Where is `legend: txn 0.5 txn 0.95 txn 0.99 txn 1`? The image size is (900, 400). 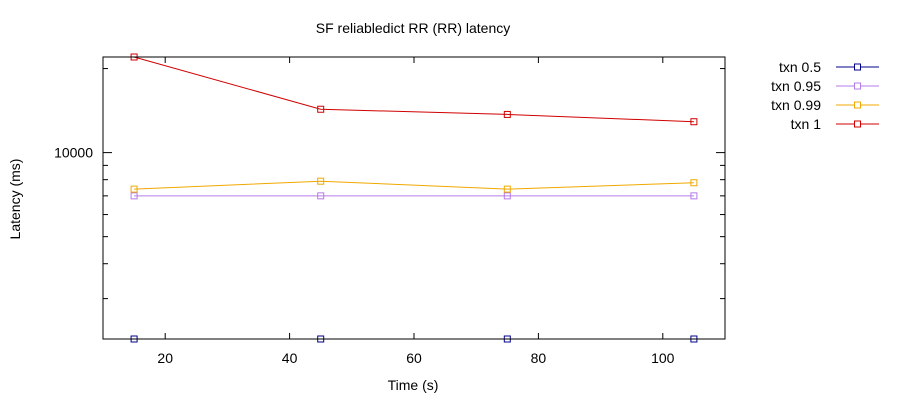 legend: txn 0.5 txn 0.95 txn 0.99 txn 1 is located at coordinates (825, 95).